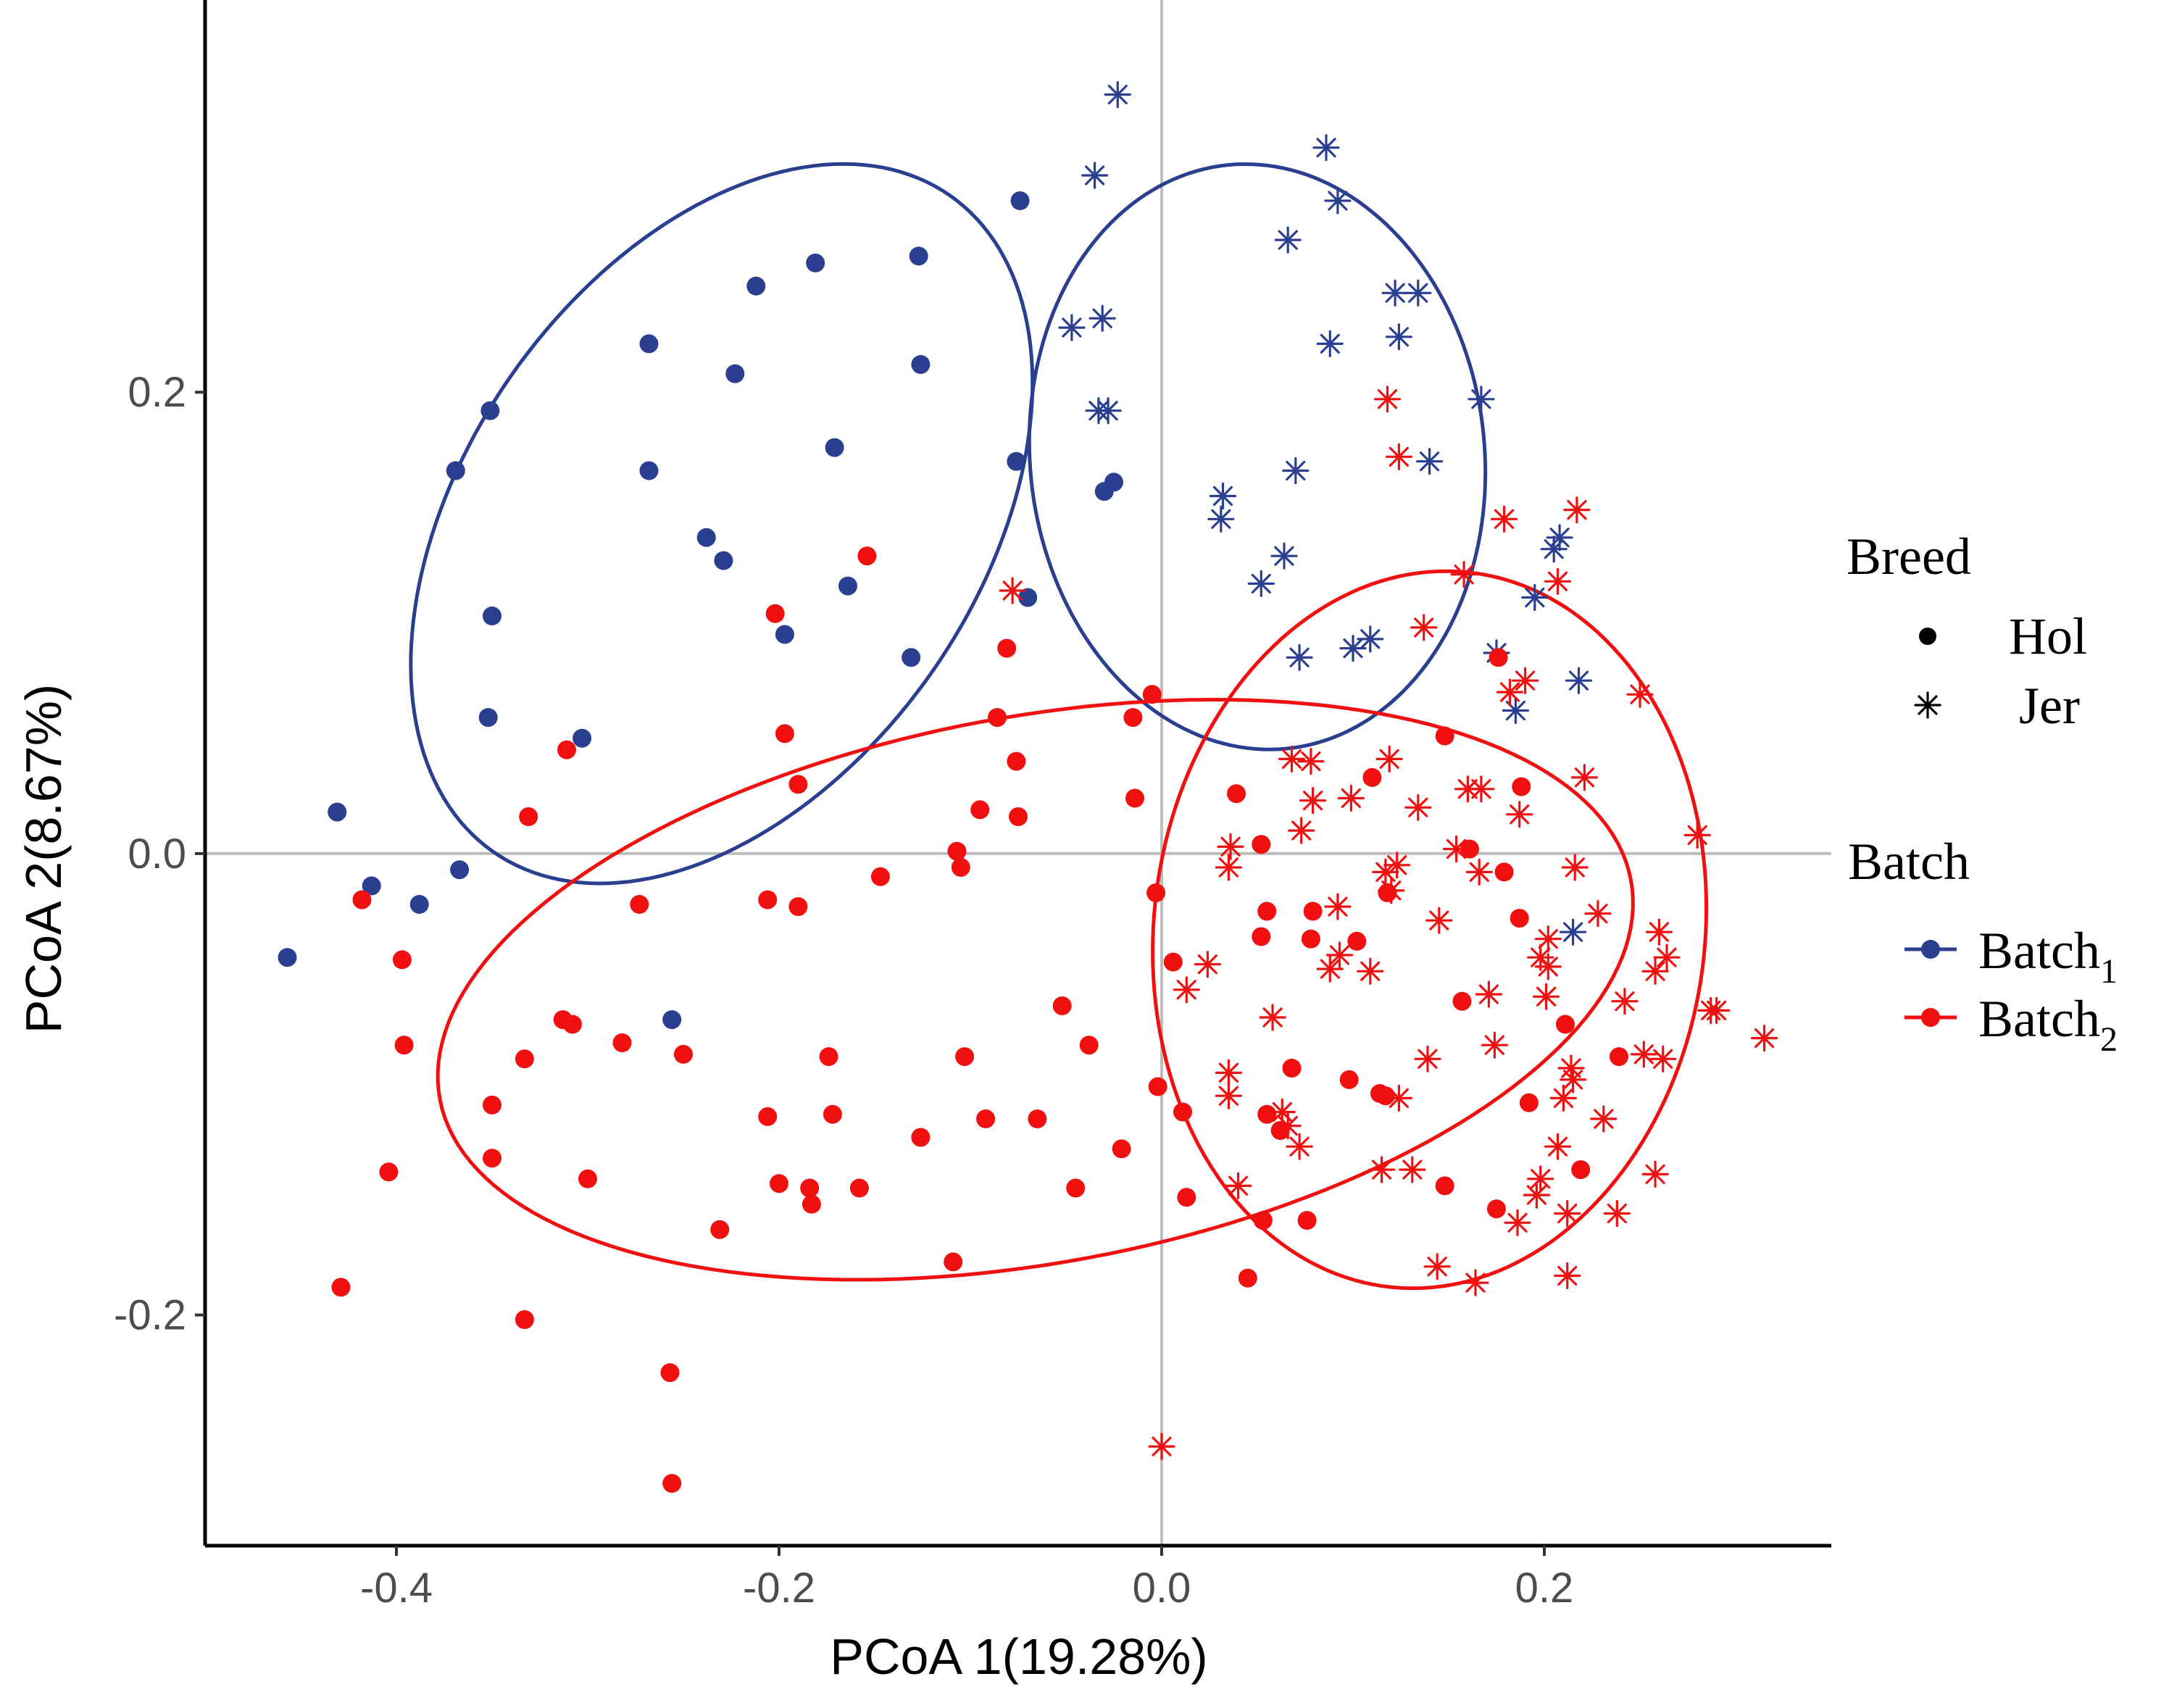 Image resolution: width=2169 pixels, height=1708 pixels. I want to click on x-tick-label: -0.4, so click(396, 1588).